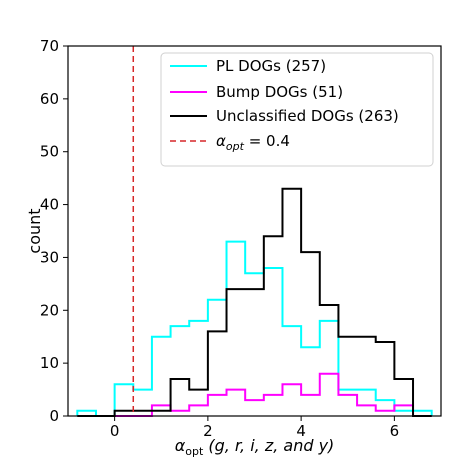  I want to click on series-2-step, so click(254, 394).